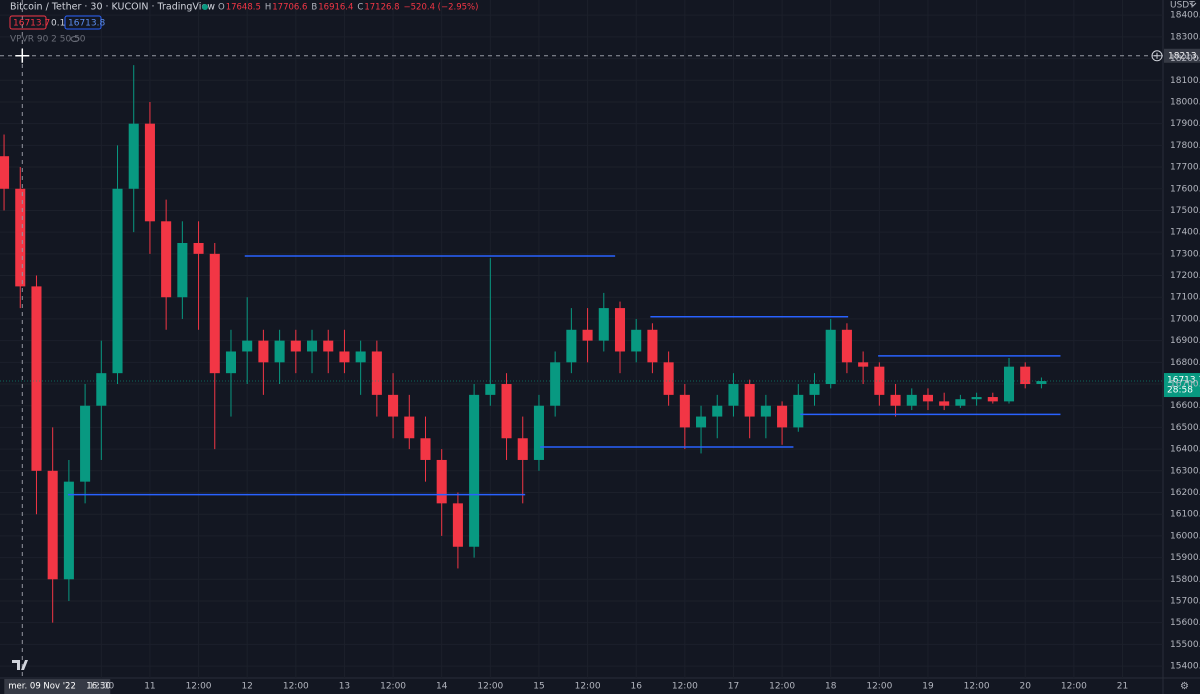 This screenshot has height=694, width=1200. Describe the element at coordinates (1185, 168) in the screenshot. I see `y-tick-label: 17700.0` at that location.